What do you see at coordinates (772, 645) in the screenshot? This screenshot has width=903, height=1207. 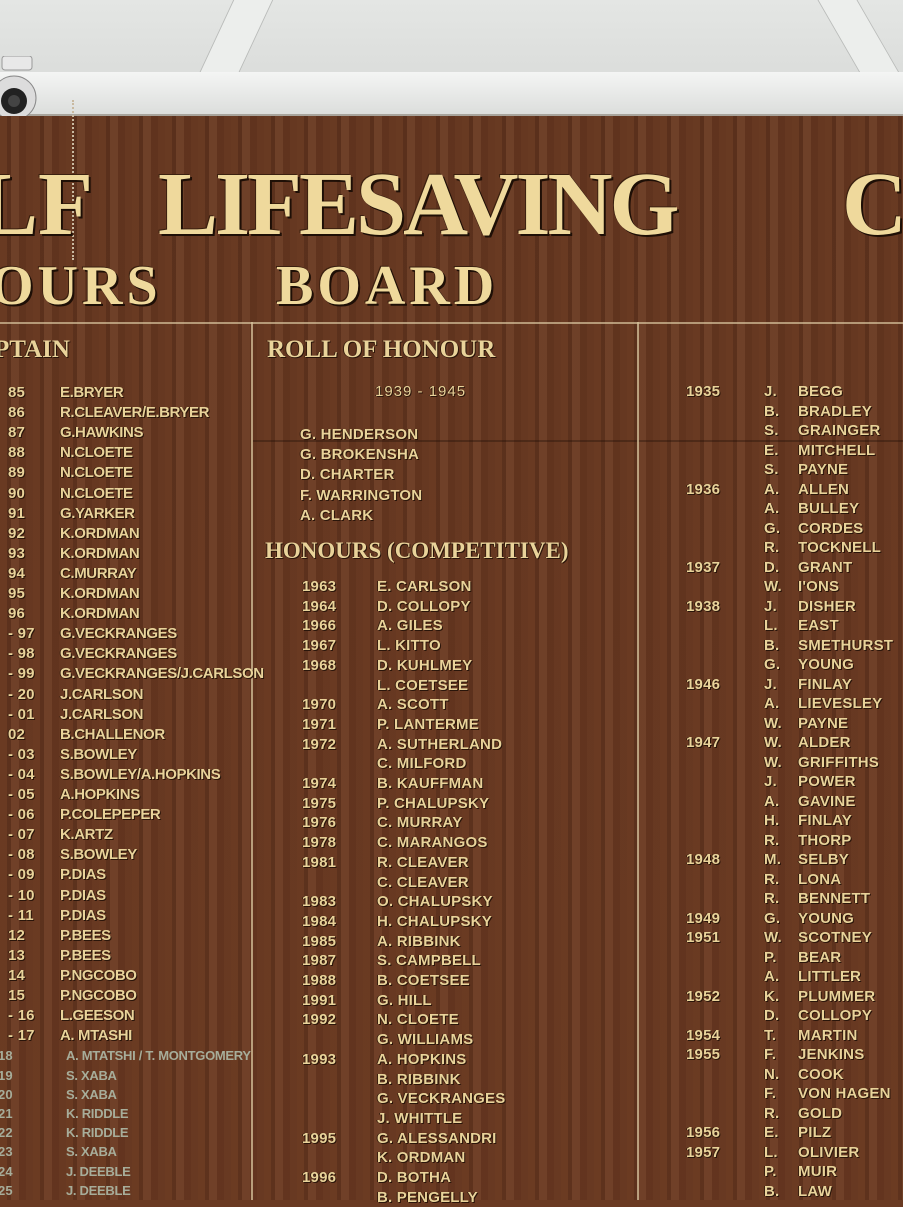 I see `initial: B.` at bounding box center [772, 645].